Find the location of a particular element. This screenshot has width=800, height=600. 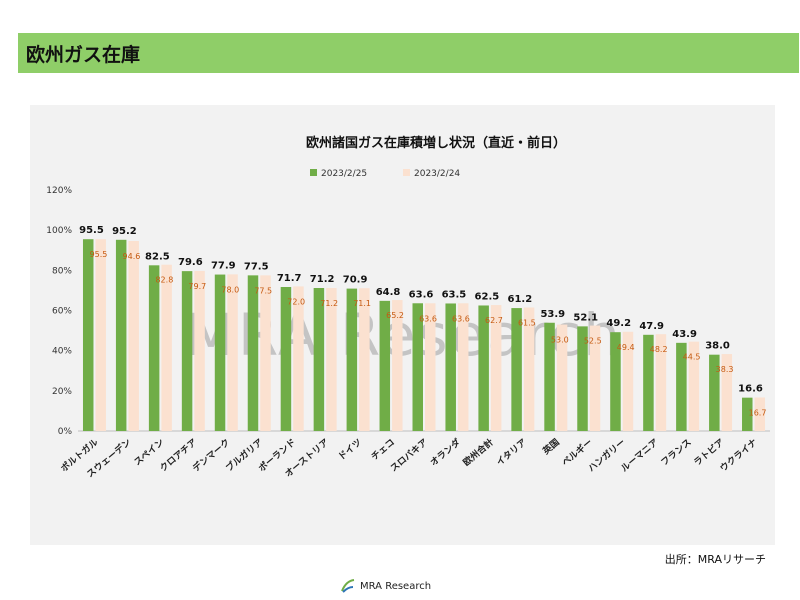

data-label-series2: 79.7 is located at coordinates (197, 286).